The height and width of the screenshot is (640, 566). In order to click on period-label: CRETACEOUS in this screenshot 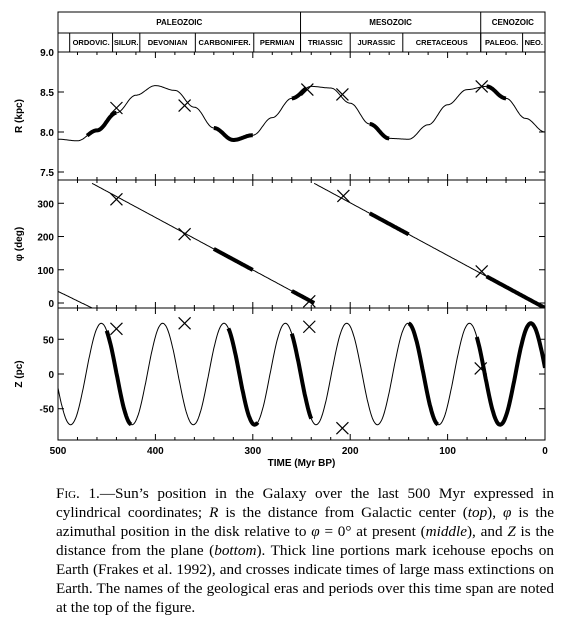, I will do `click(442, 42)`.